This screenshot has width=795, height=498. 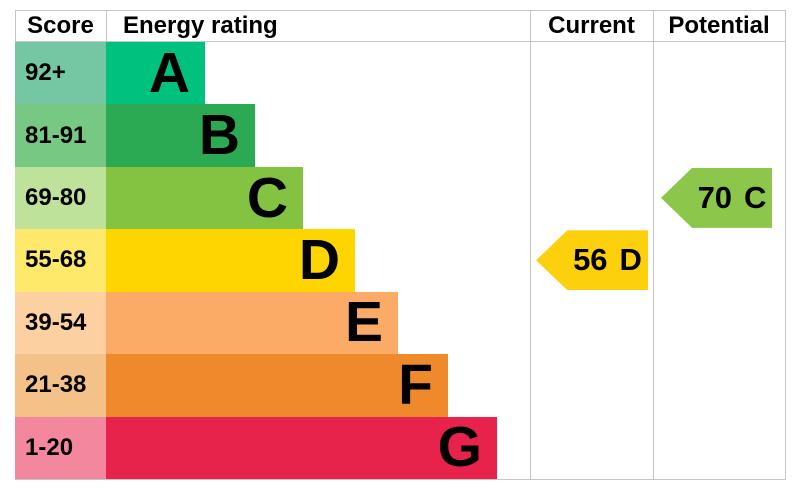 I want to click on rating-bar: A, so click(x=155, y=72).